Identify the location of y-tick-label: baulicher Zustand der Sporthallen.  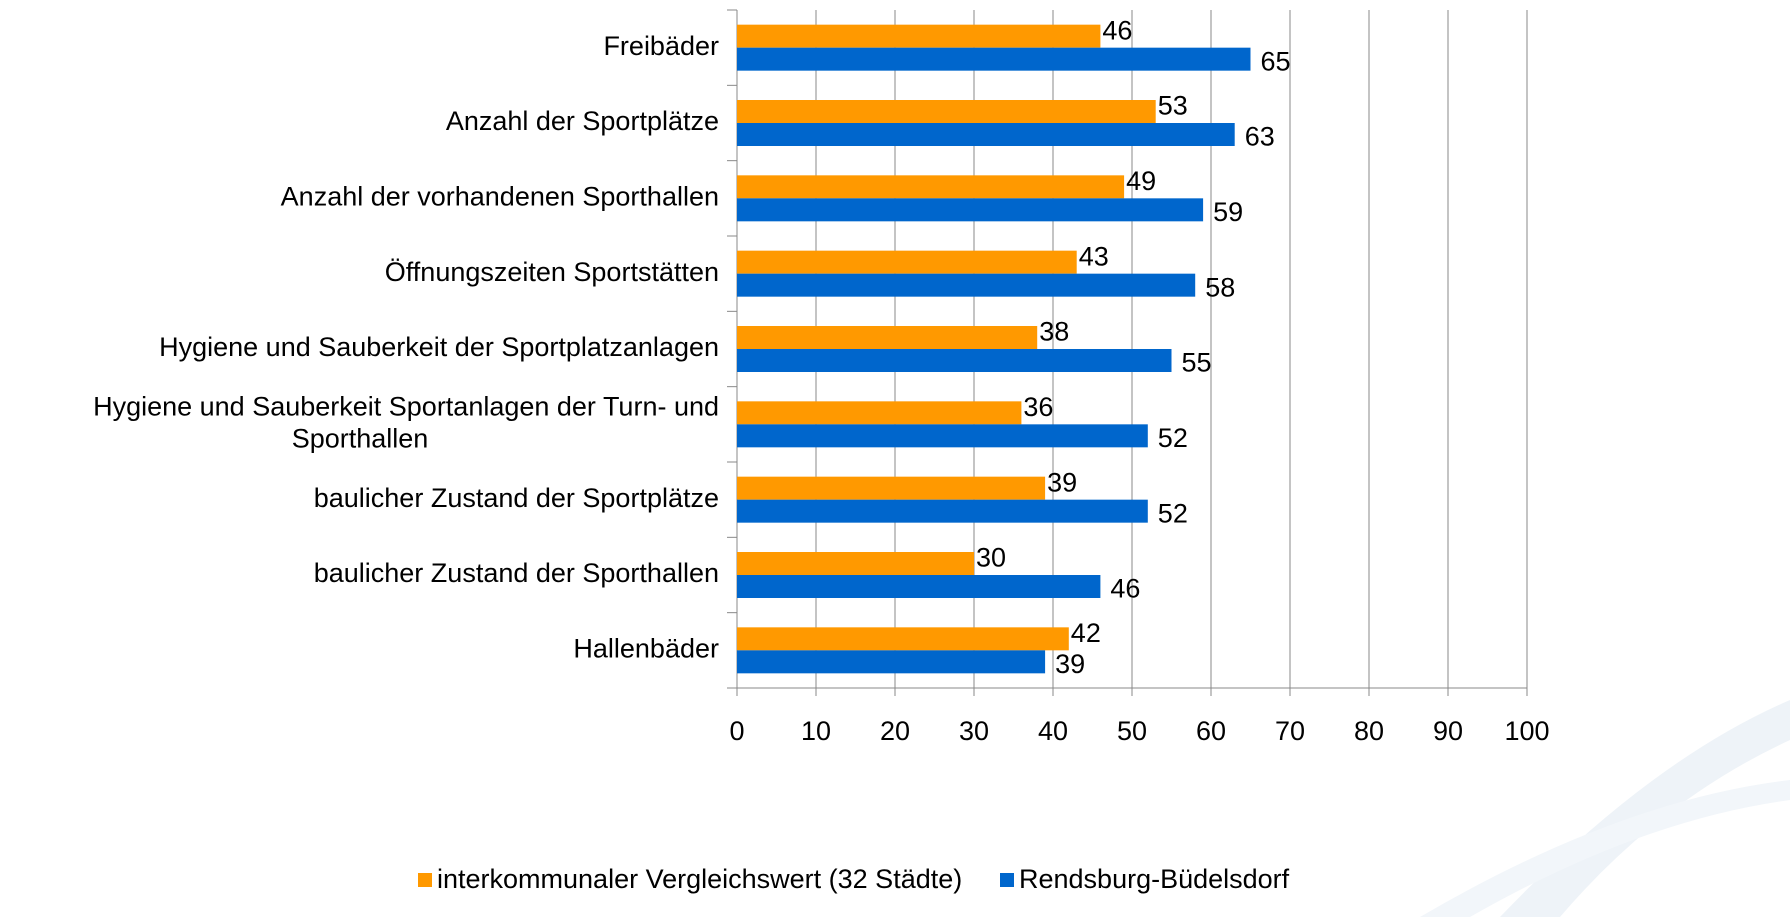
(516, 573).